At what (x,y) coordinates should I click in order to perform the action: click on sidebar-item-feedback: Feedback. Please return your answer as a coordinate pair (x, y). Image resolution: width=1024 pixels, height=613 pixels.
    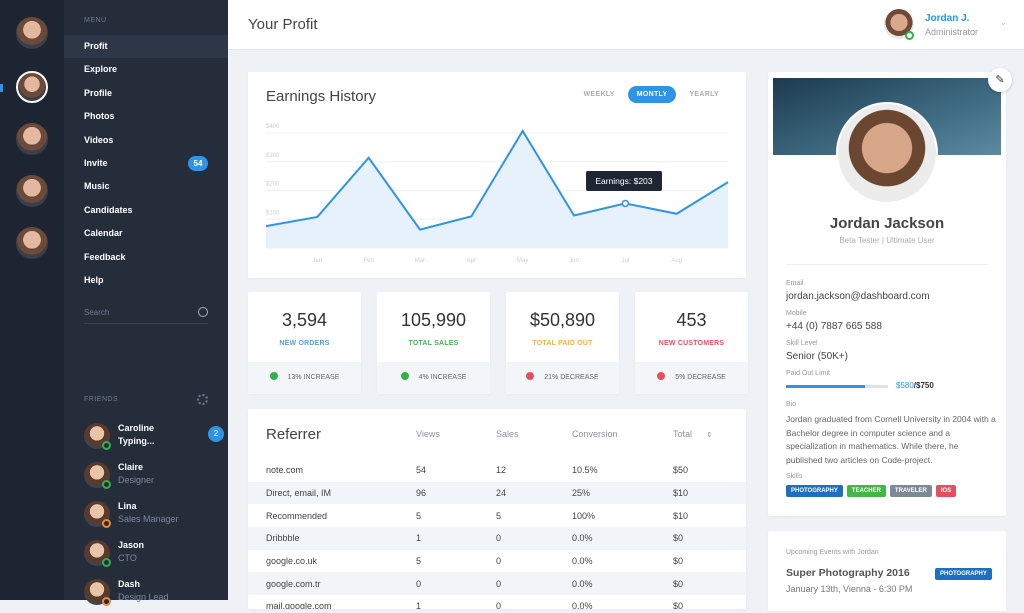
    Looking at the image, I should click on (146, 257).